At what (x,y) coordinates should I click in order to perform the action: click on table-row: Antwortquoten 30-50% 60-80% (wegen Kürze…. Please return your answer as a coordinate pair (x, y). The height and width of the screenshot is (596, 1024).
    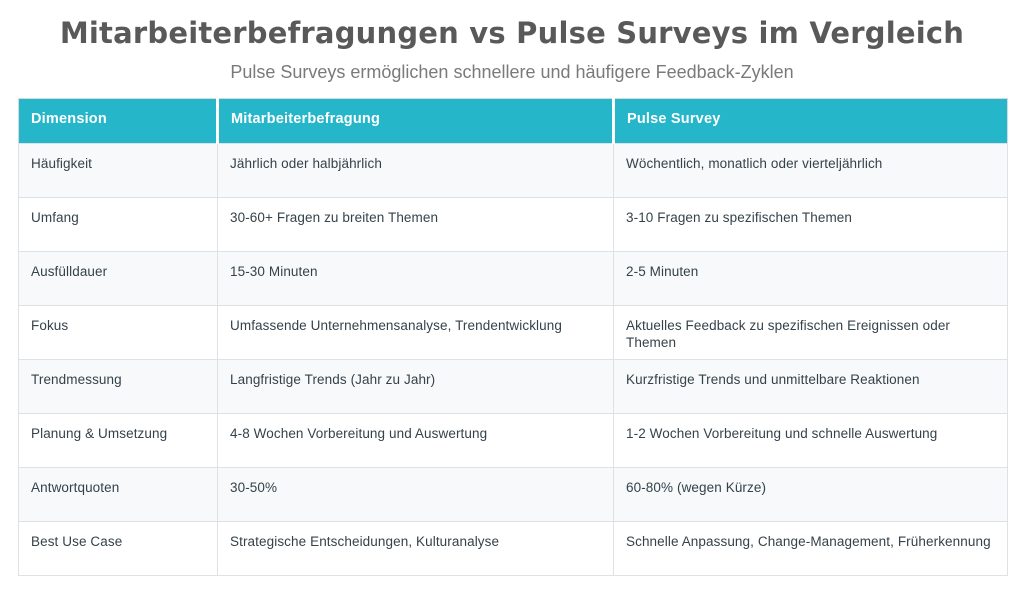
    Looking at the image, I should click on (513, 494).